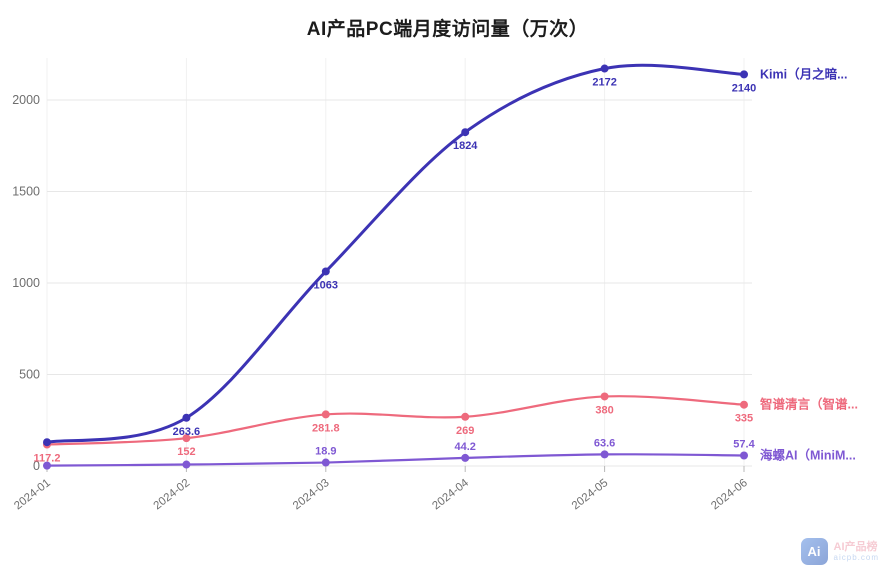 Image resolution: width=895 pixels, height=575 pixels. Describe the element at coordinates (326, 428) in the screenshot. I see `svg-text: 281.8` at that location.